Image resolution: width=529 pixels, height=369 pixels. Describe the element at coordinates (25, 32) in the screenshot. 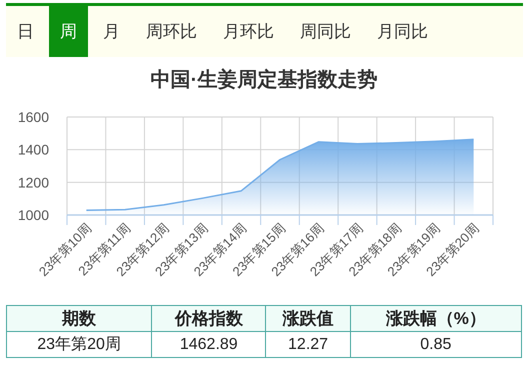

I see `text: 日` at that location.